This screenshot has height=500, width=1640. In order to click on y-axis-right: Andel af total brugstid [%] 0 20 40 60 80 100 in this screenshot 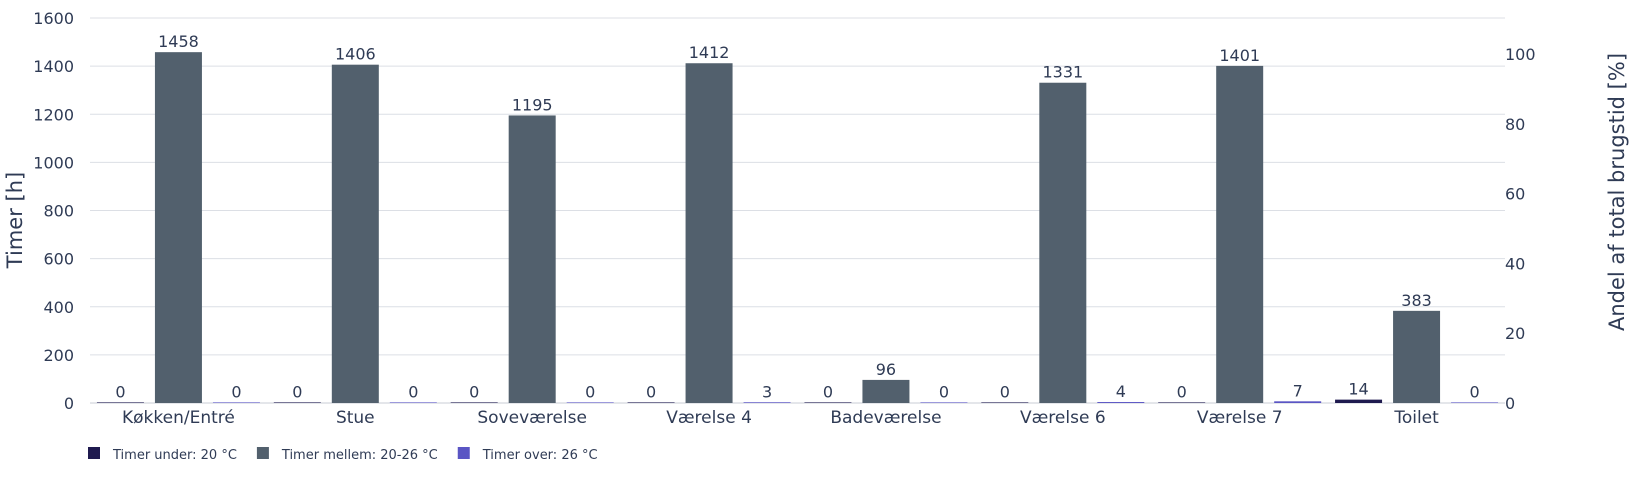, I will do `click(1567, 229)`.